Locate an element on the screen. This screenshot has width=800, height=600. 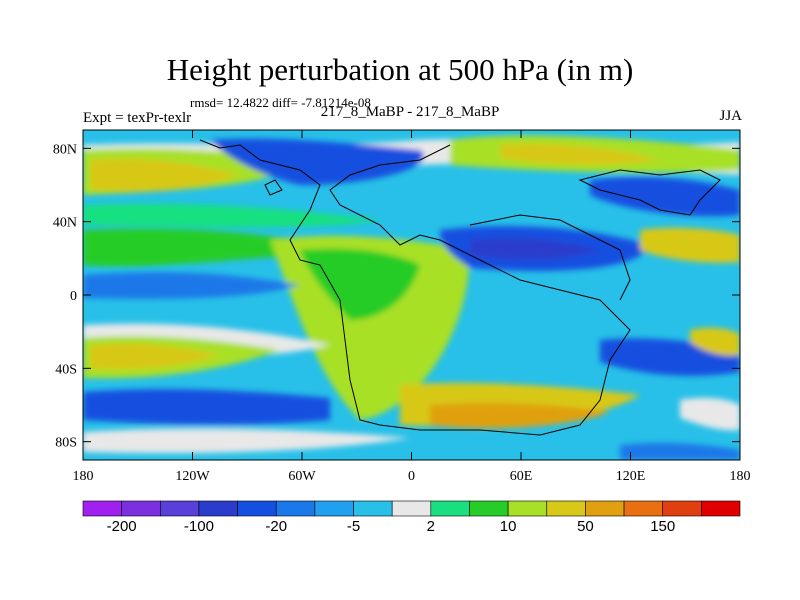
colorbar-label: -20 is located at coordinates (276, 526).